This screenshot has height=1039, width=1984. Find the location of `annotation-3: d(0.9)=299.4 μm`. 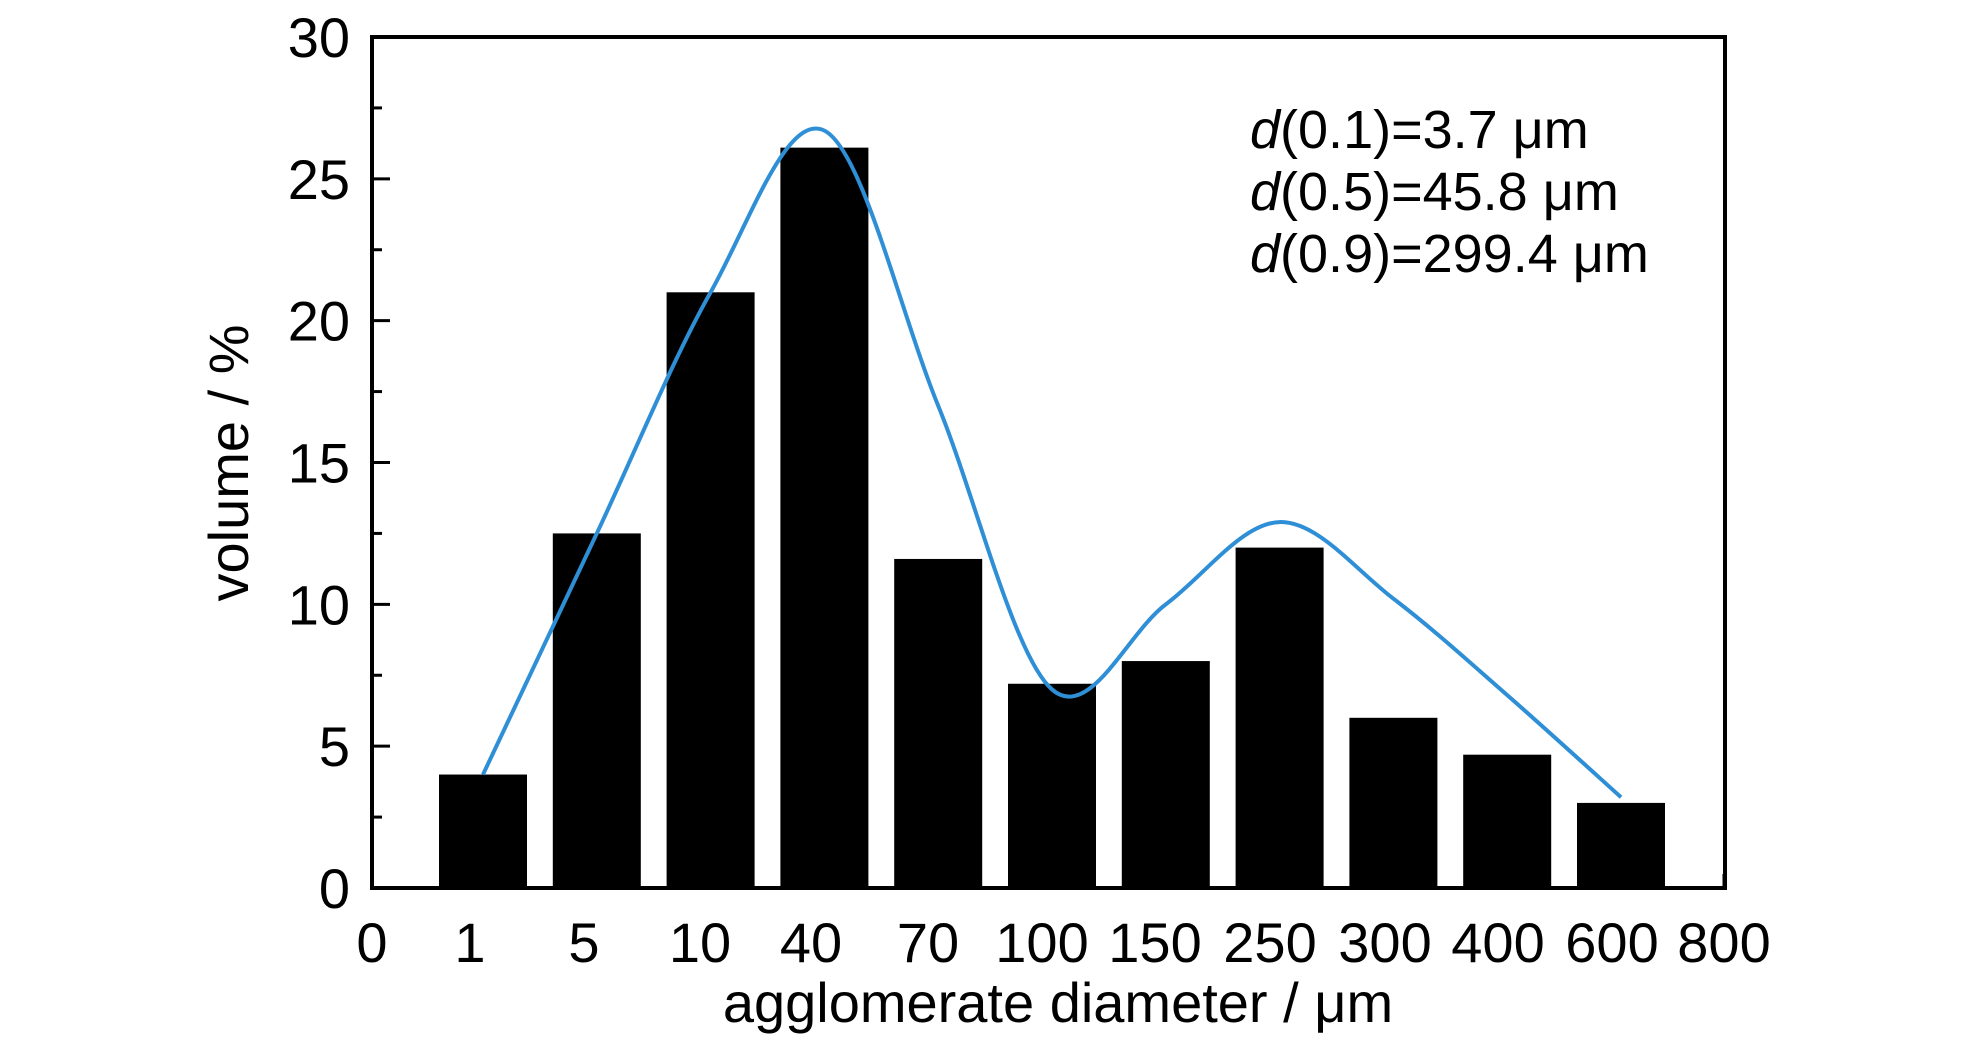

annotation-3: d(0.9)=299.4 μm is located at coordinates (1449, 254).